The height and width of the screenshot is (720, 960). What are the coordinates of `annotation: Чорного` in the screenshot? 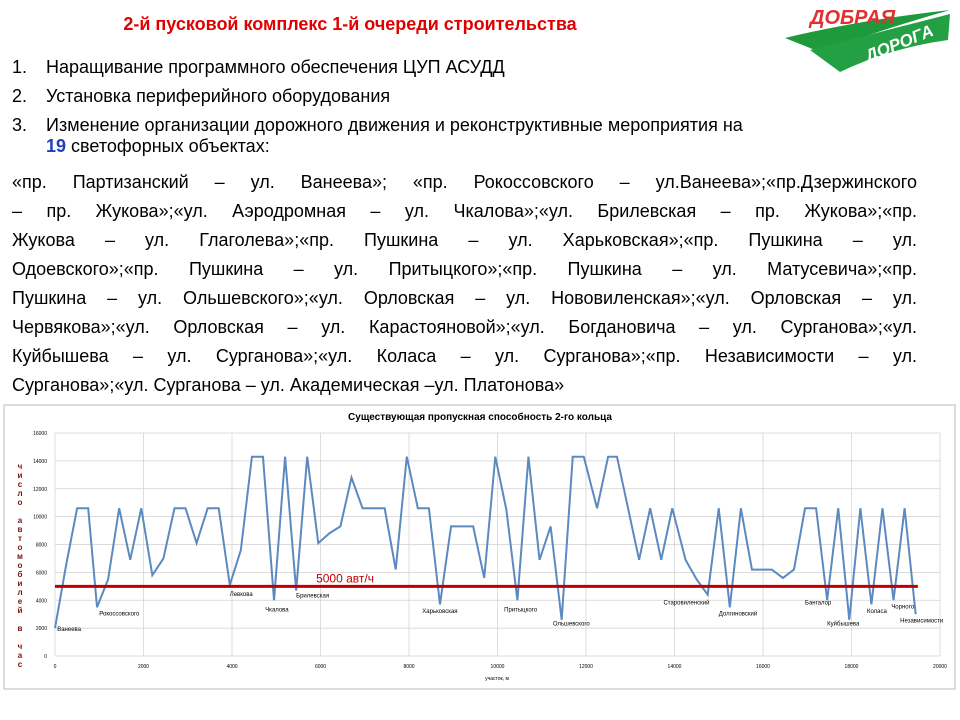 It's located at (902, 608).